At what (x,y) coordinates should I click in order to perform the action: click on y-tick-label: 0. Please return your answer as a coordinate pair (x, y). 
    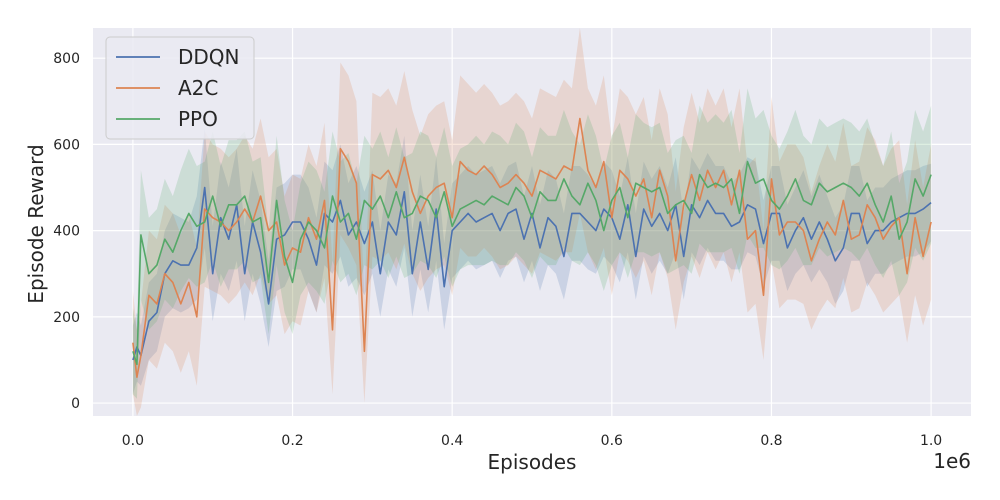
    Looking at the image, I should click on (75, 404).